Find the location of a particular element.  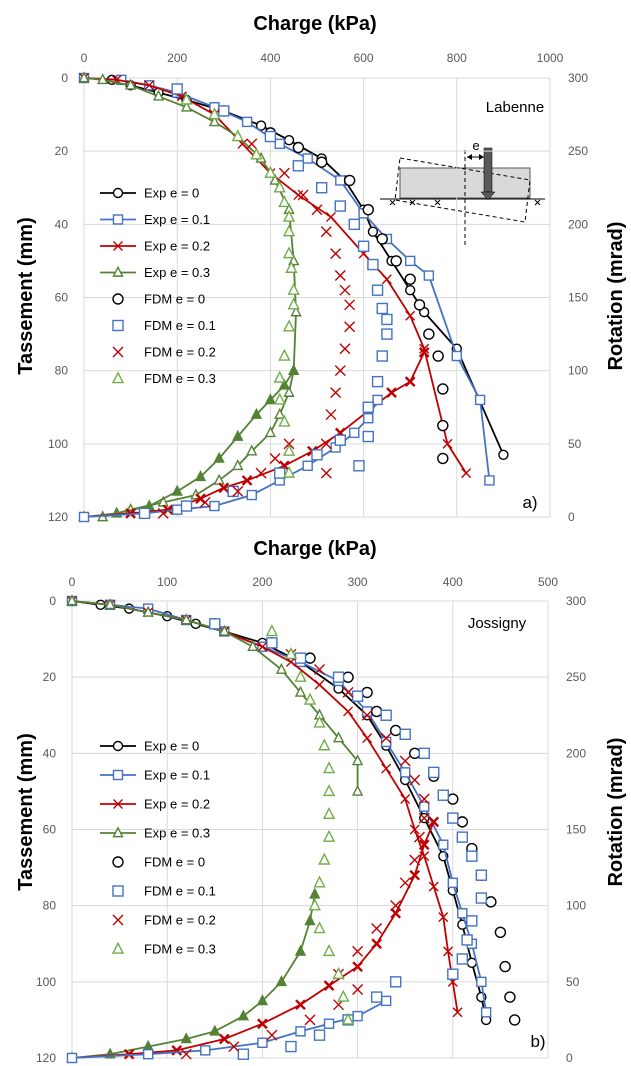

y-tick-label: 0 is located at coordinates (52, 601).